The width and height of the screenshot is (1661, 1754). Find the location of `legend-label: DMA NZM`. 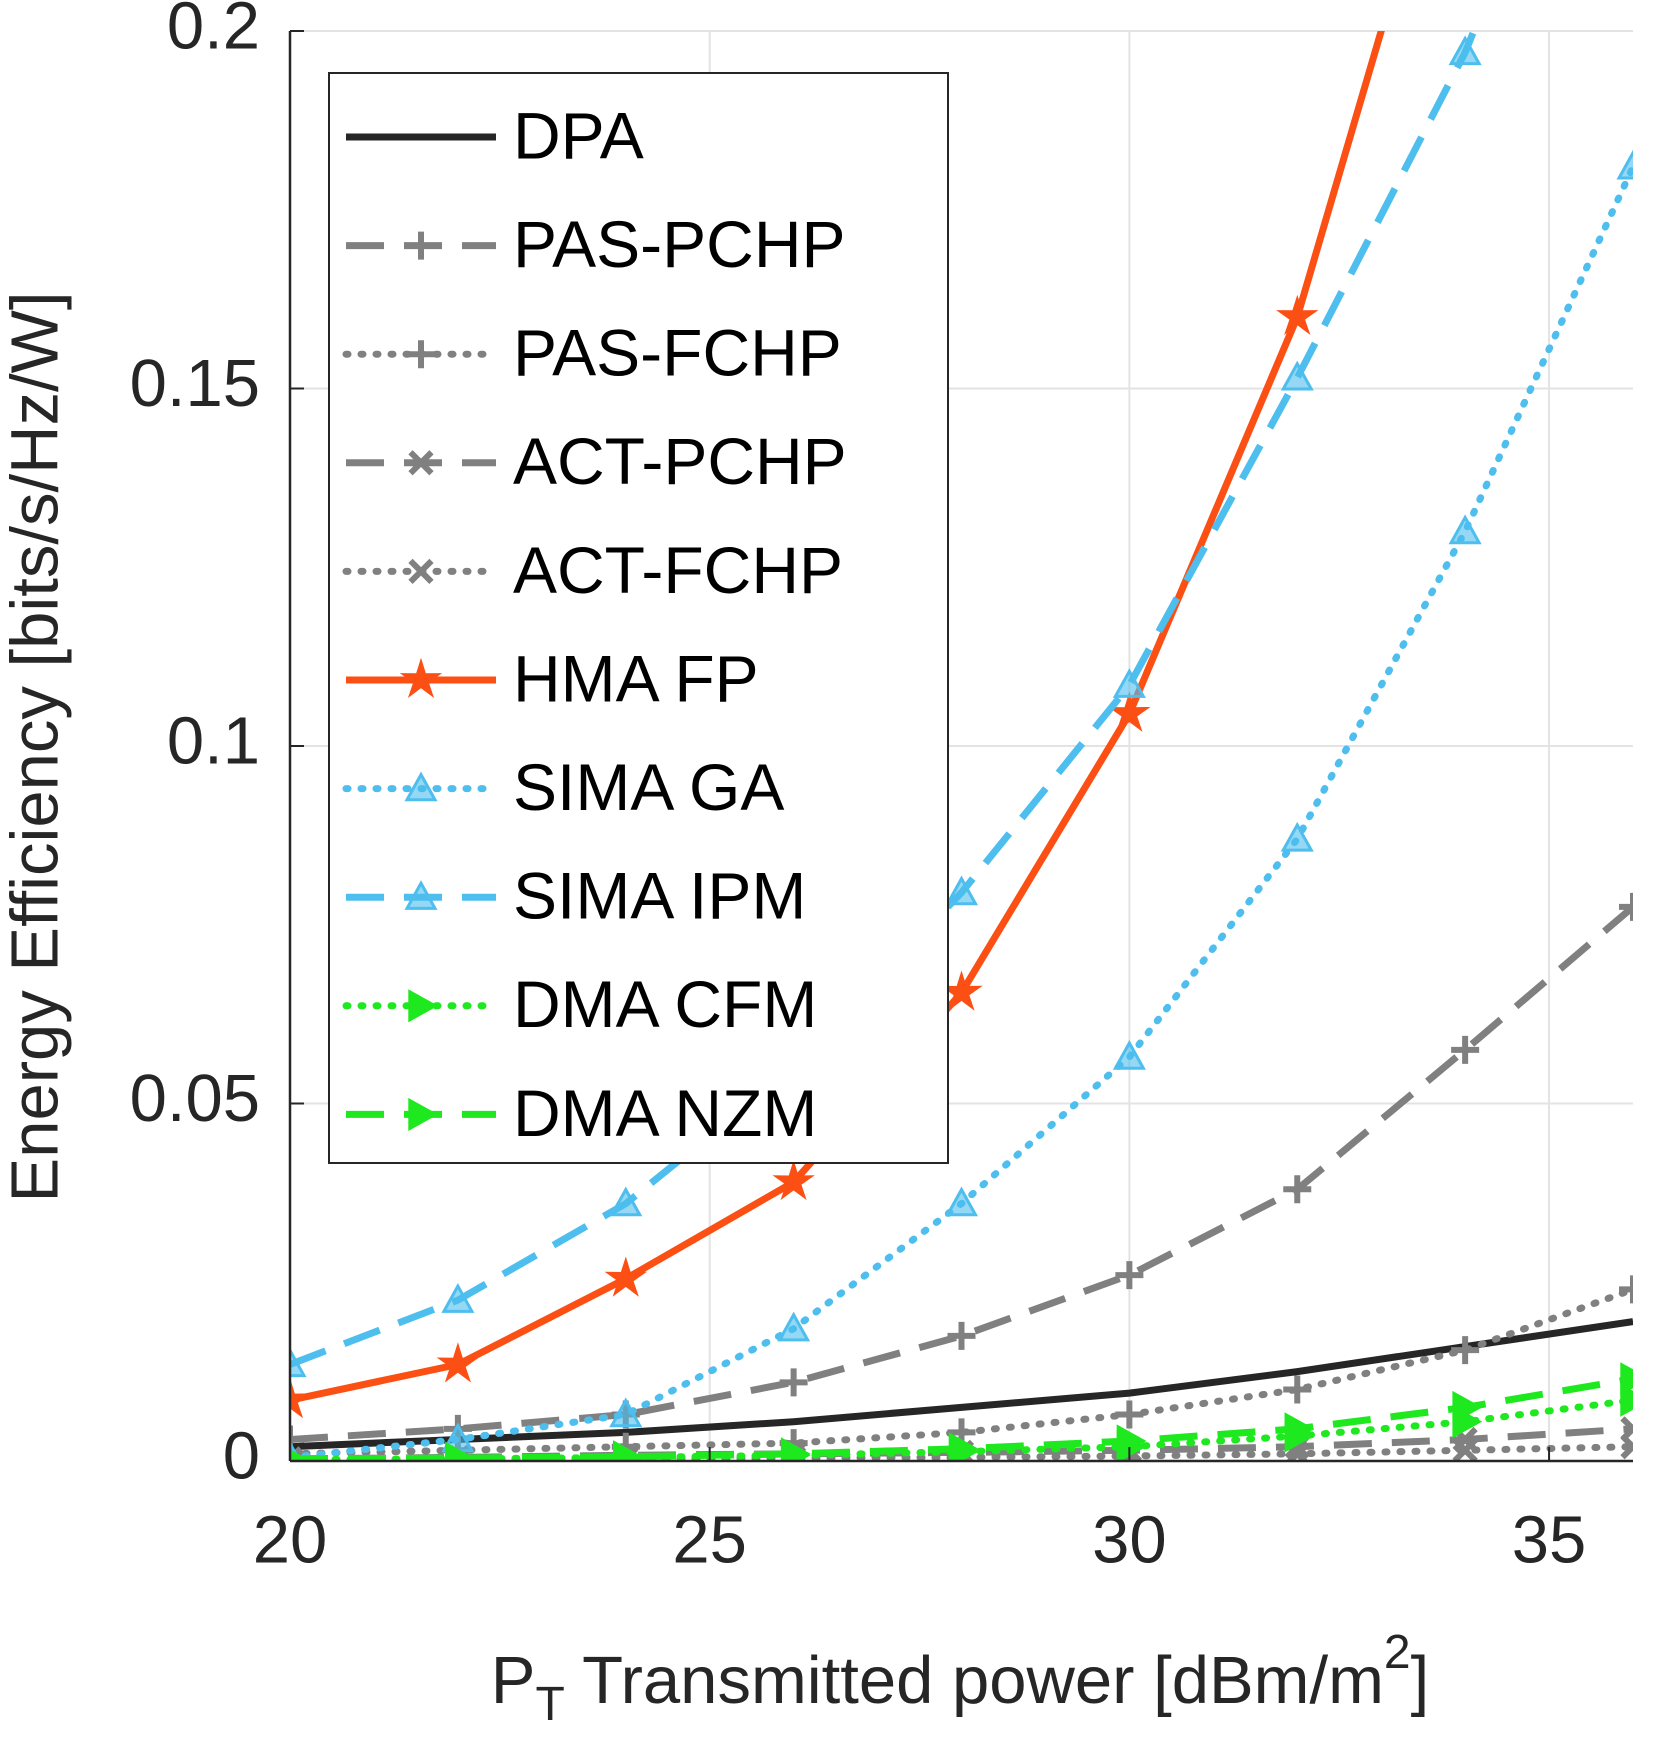

legend-label: DMA NZM is located at coordinates (665, 1113).